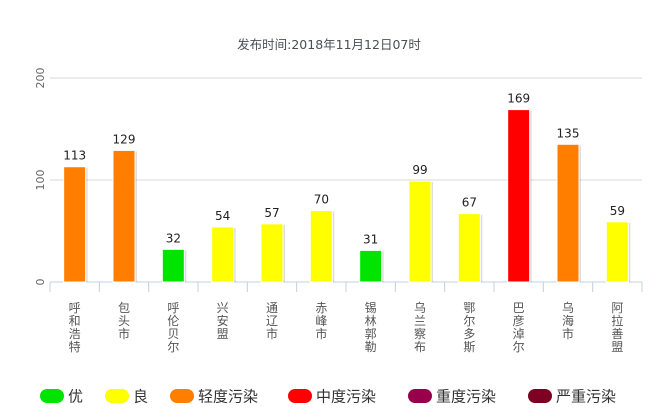  What do you see at coordinates (223, 321) in the screenshot?
I see `x-category-label: 兴安盟` at bounding box center [223, 321].